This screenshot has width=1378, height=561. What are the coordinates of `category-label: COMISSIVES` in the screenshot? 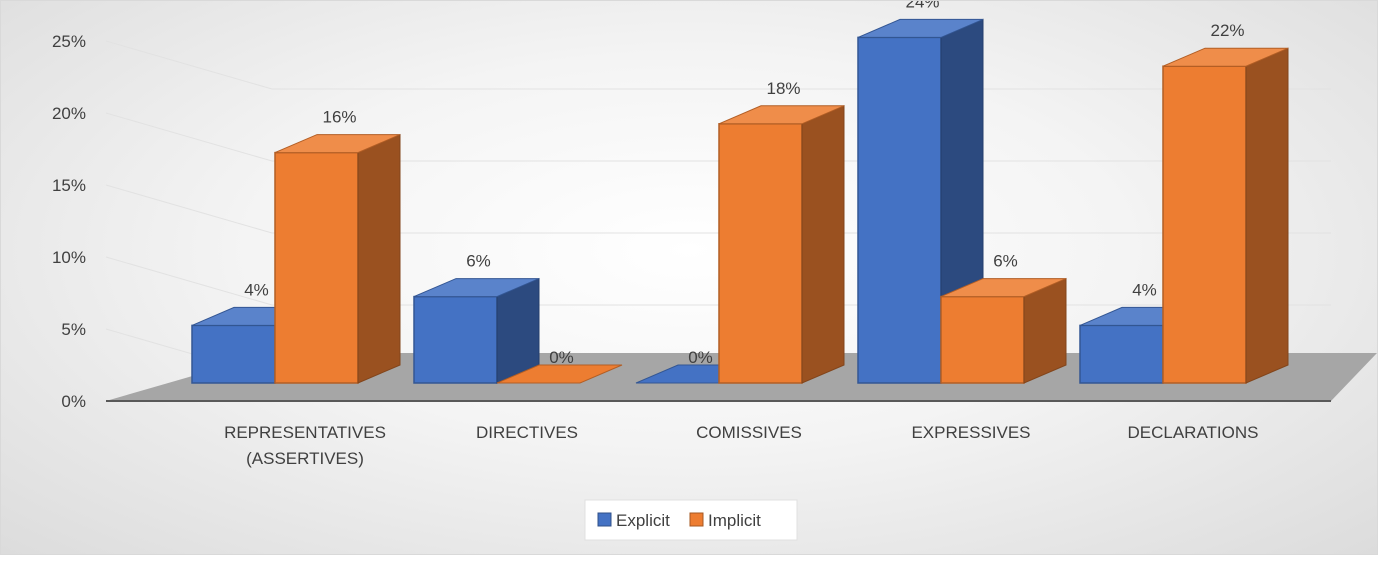 It's located at (749, 432).